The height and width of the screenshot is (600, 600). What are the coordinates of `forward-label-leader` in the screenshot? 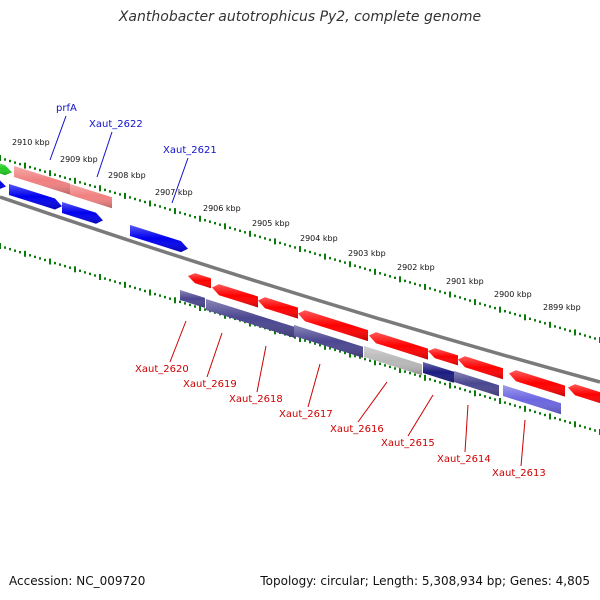 It's located at (58, 138).